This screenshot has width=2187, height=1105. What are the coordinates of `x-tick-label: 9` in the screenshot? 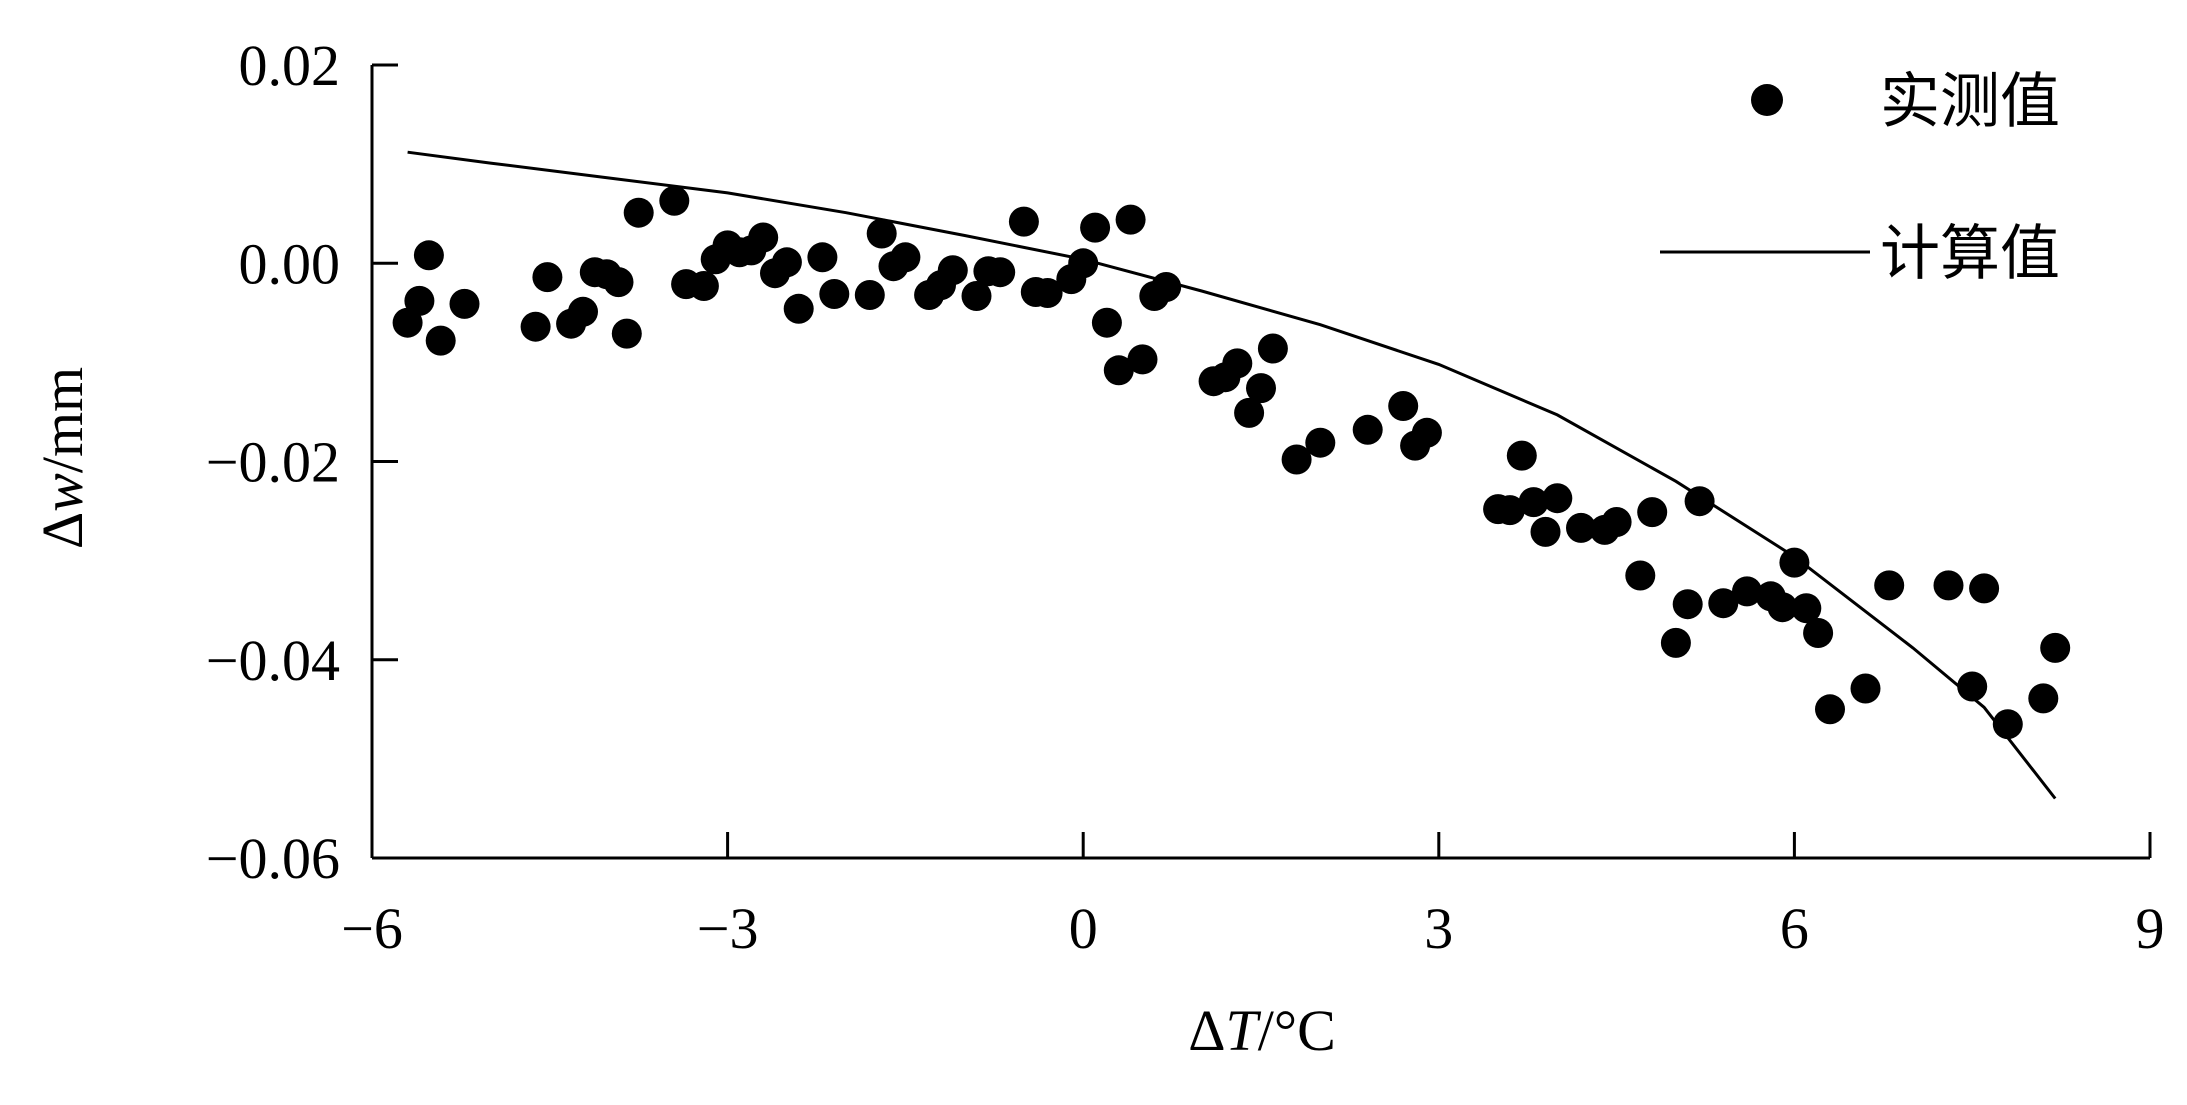 It's located at (2150, 928).